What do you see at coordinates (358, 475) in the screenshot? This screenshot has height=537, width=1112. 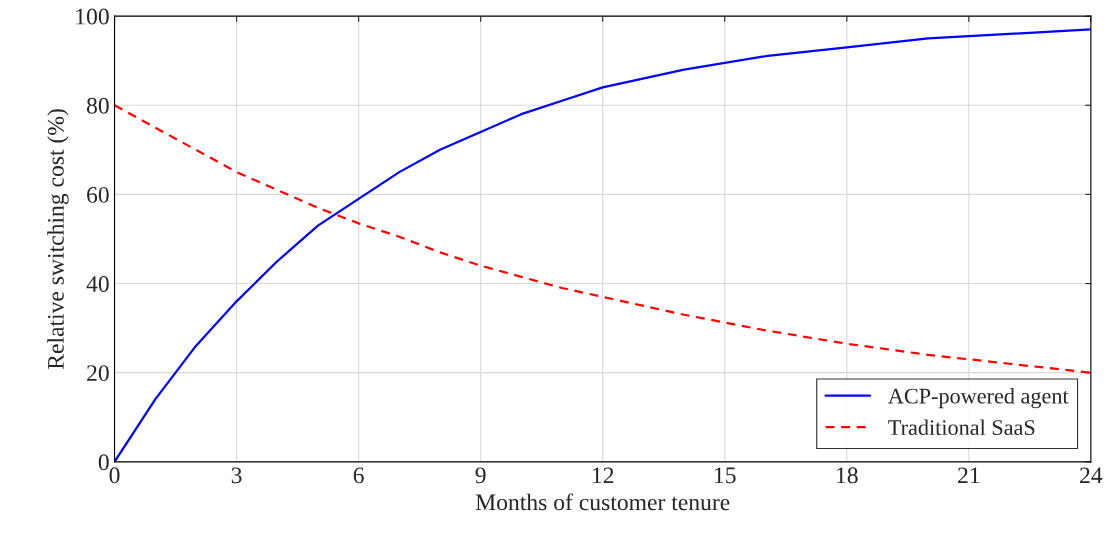 I see `x-tick-label: 6` at bounding box center [358, 475].